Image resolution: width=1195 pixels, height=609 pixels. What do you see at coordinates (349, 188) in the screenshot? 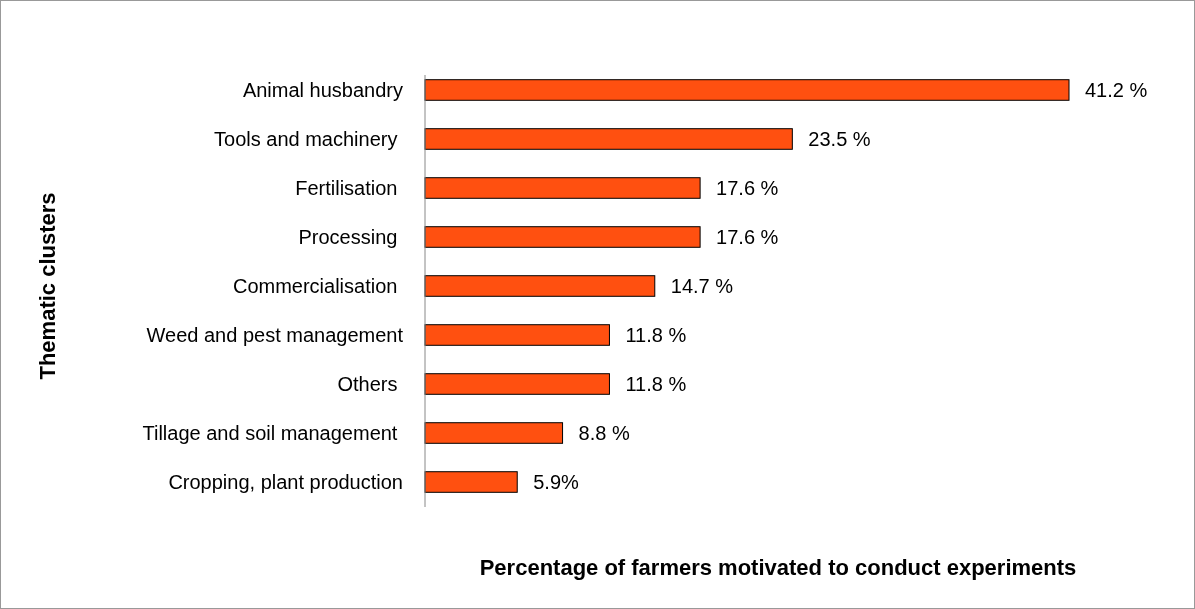
I see `y-tick-label: Fertilisation` at bounding box center [349, 188].